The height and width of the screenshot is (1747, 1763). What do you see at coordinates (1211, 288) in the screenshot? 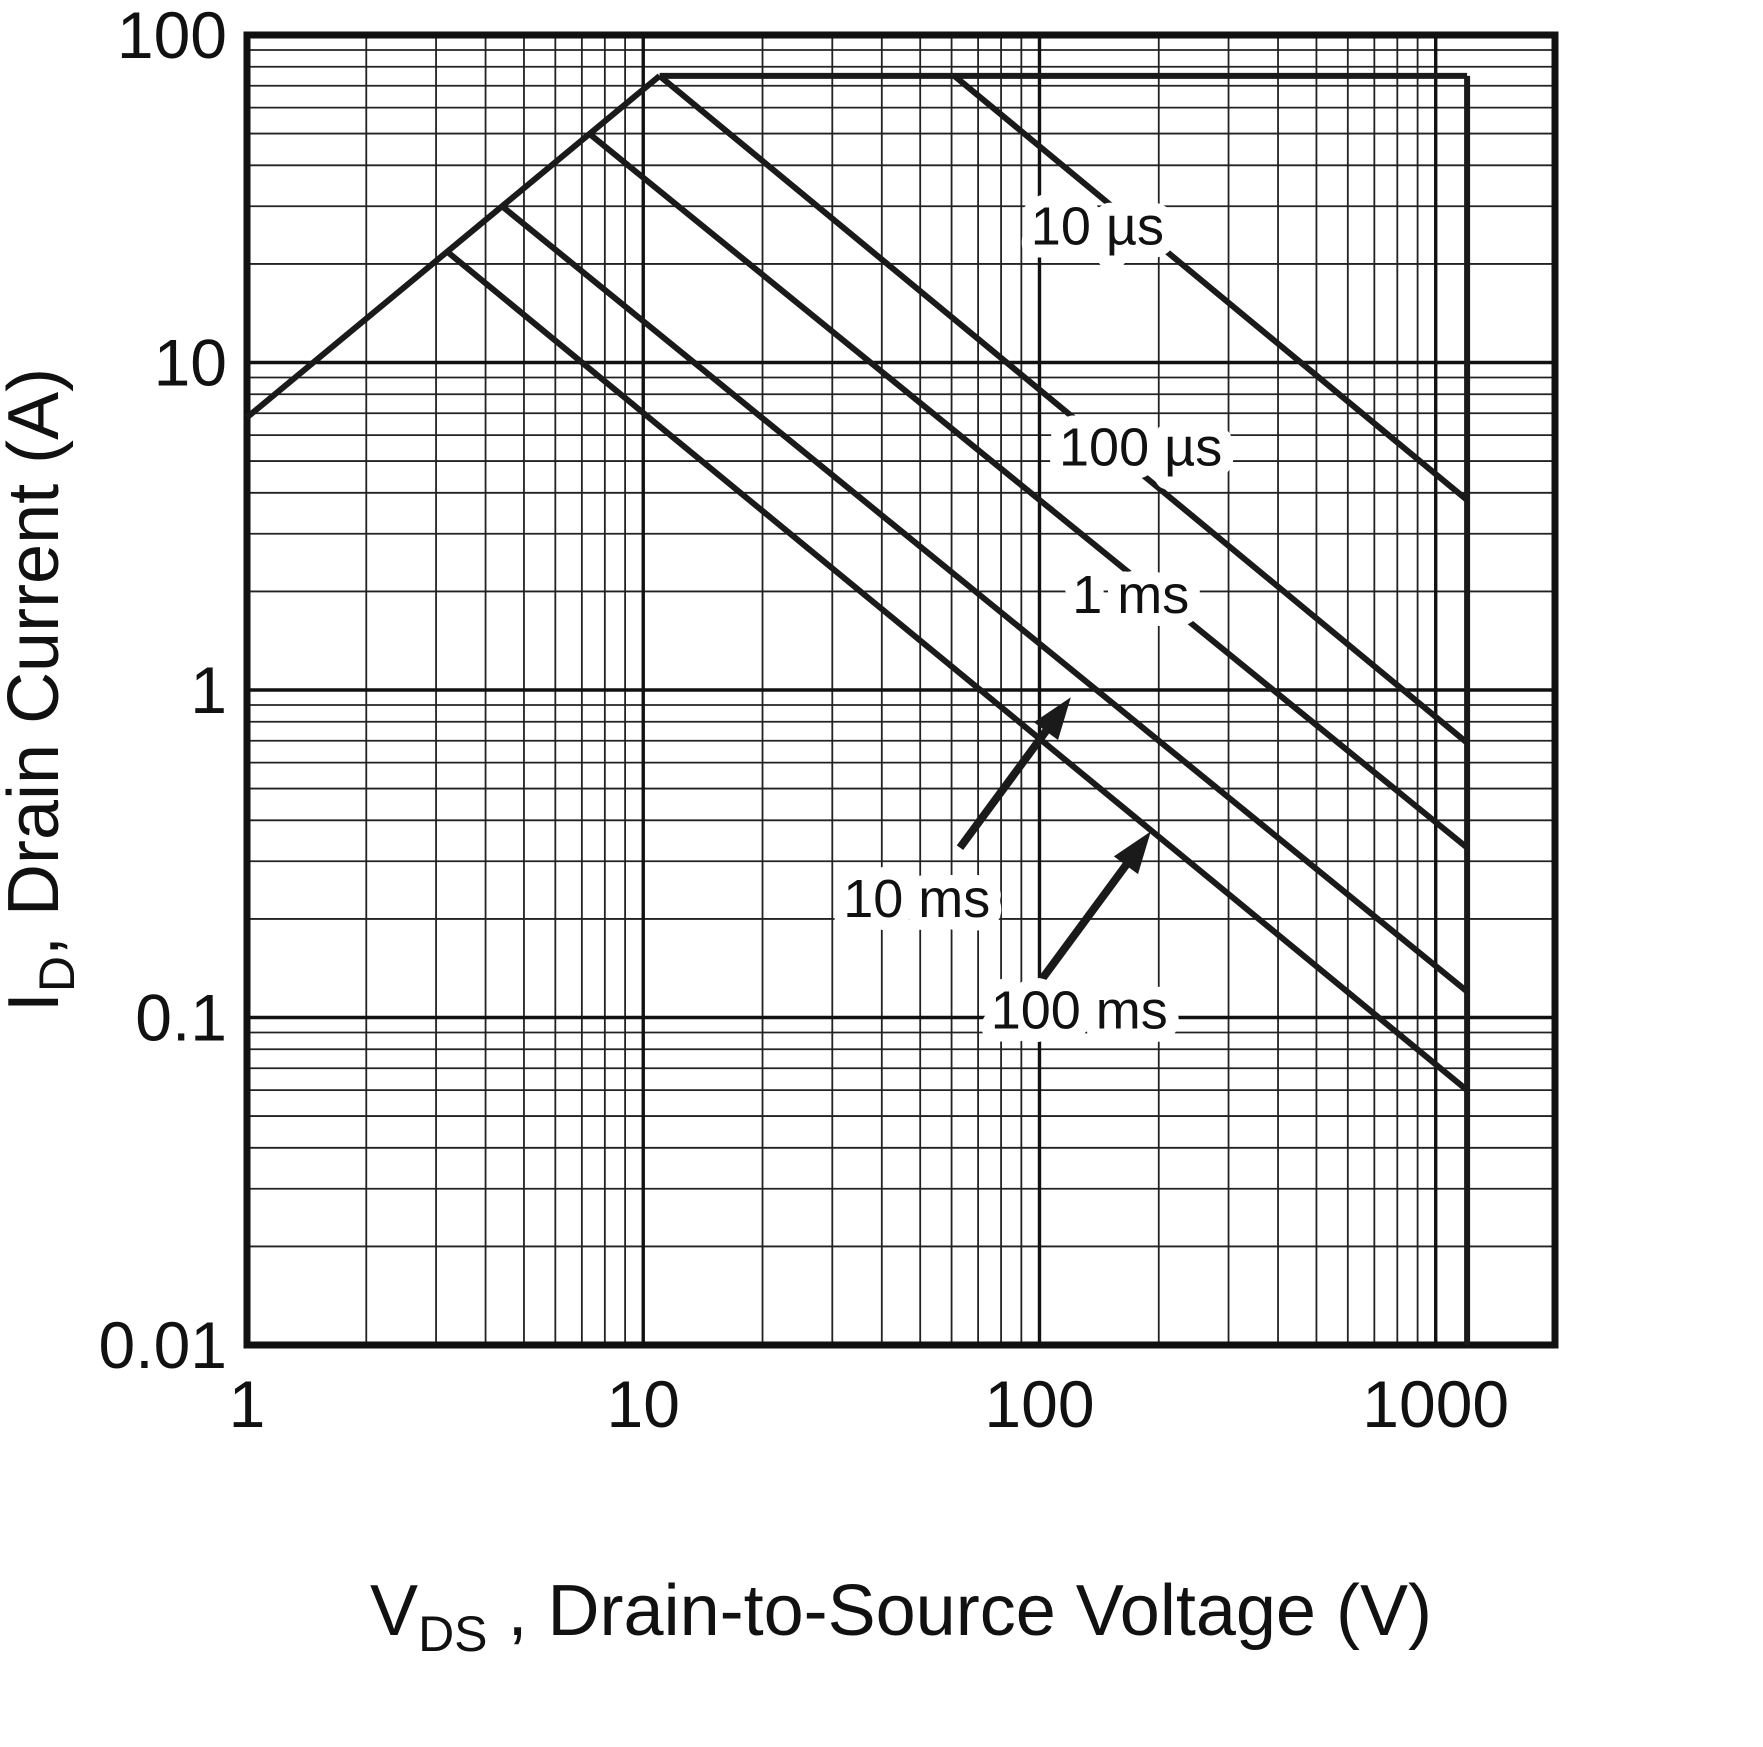
I see `curve-10us` at bounding box center [1211, 288].